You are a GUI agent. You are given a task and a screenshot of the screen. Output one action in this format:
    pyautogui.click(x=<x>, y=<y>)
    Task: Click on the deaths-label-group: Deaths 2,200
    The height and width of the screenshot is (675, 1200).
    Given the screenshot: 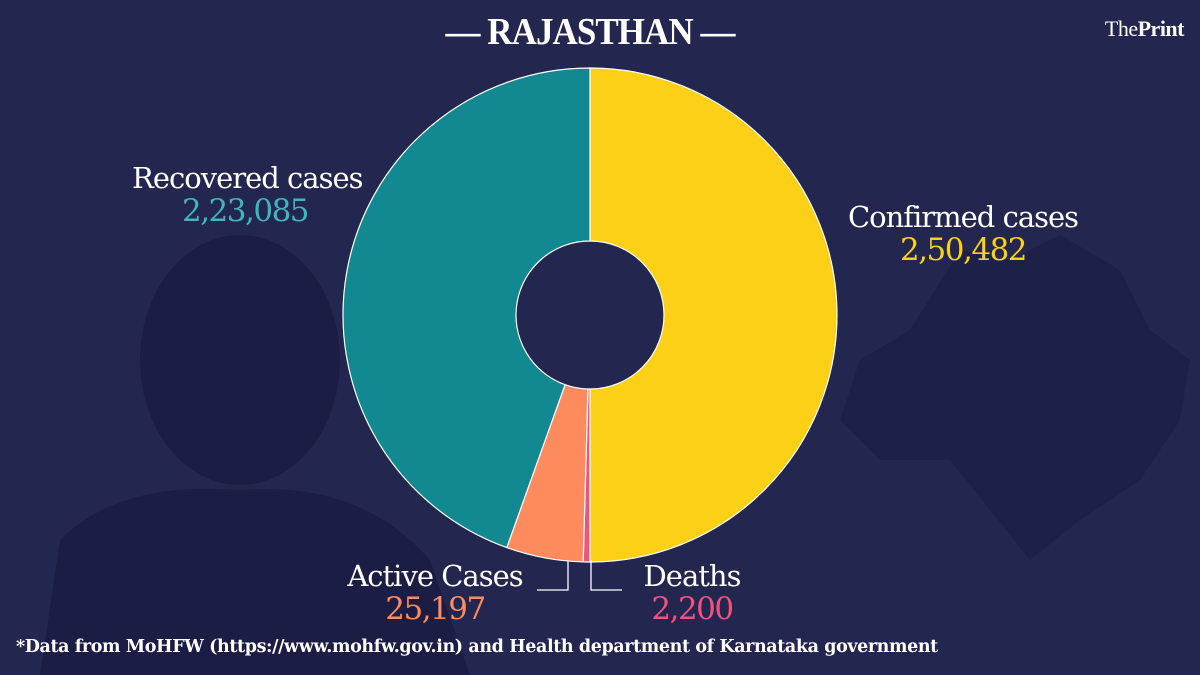 What is the action you would take?
    pyautogui.click(x=692, y=593)
    